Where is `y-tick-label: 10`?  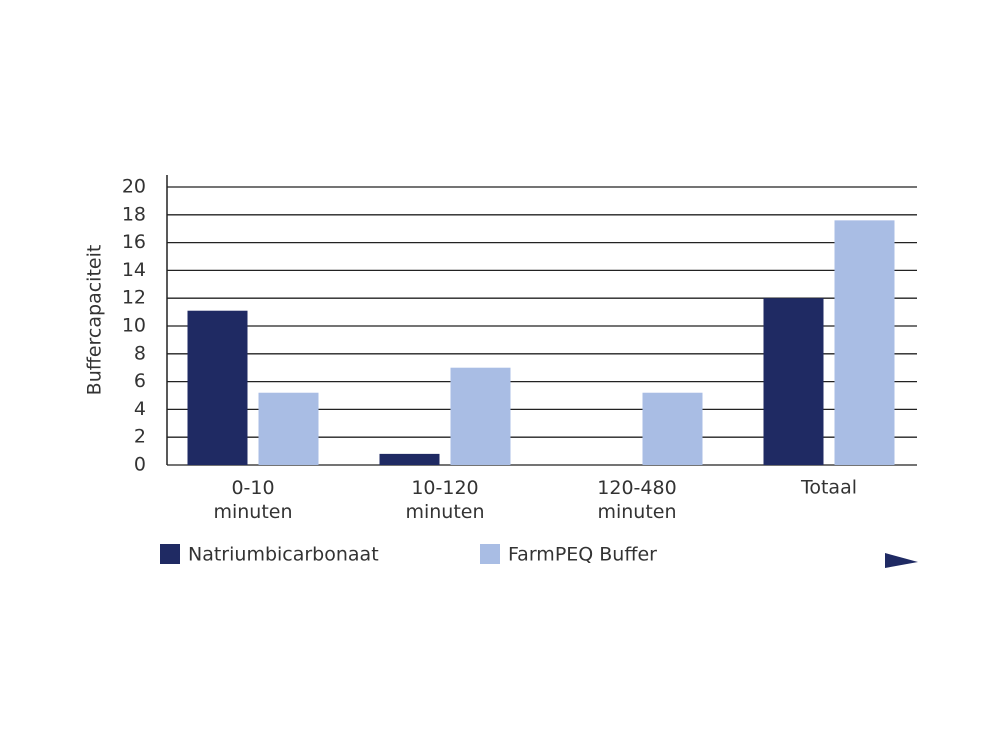
y-tick-label: 10 is located at coordinates (134, 326).